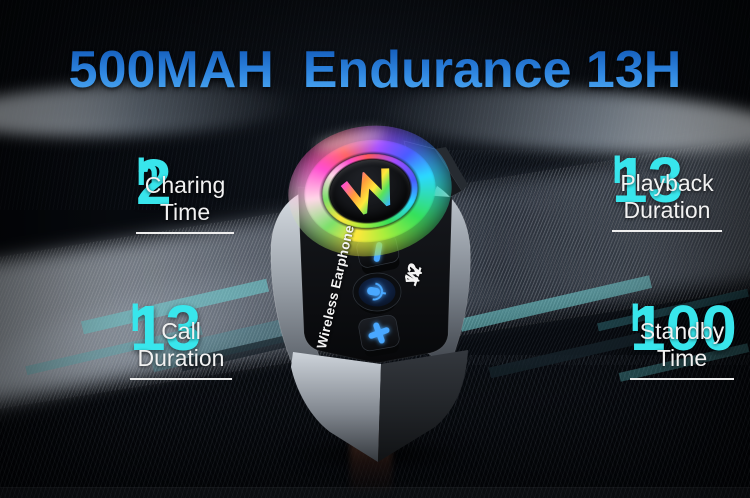 The height and width of the screenshot is (498, 750). Describe the element at coordinates (423, 406) in the screenshot. I see `base-right-facet` at that location.